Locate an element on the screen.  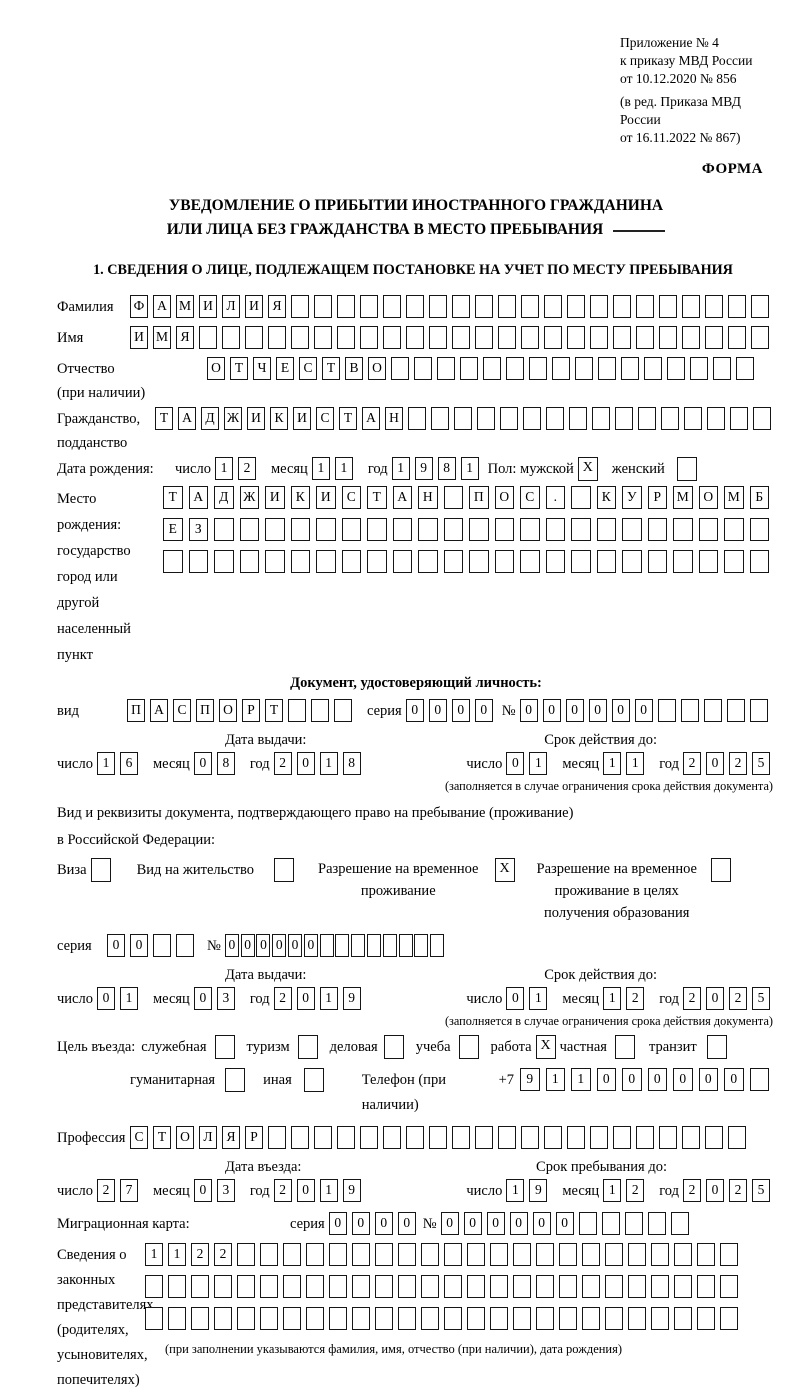
stay-day-cell: 9 is located at coordinates (538, 1190).